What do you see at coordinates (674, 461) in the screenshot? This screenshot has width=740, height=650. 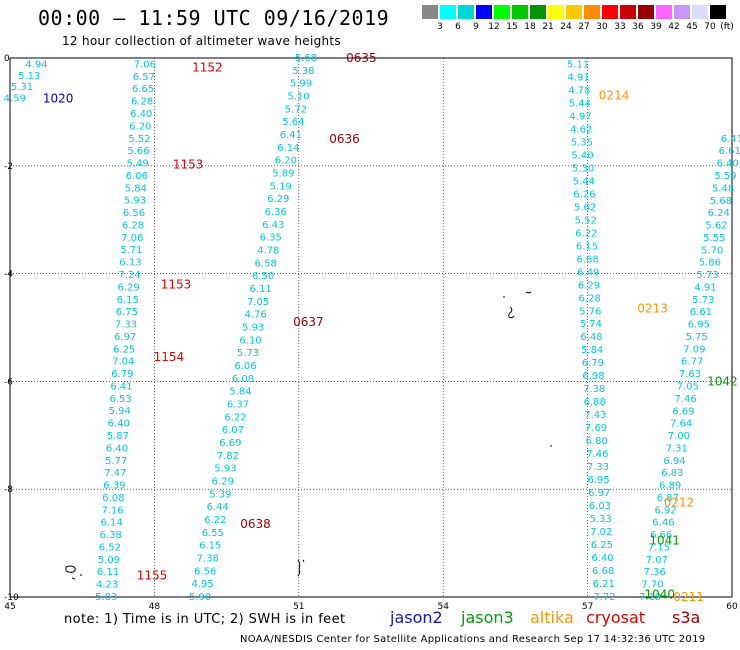 I see `wave-height-label: 6.94` at bounding box center [674, 461].